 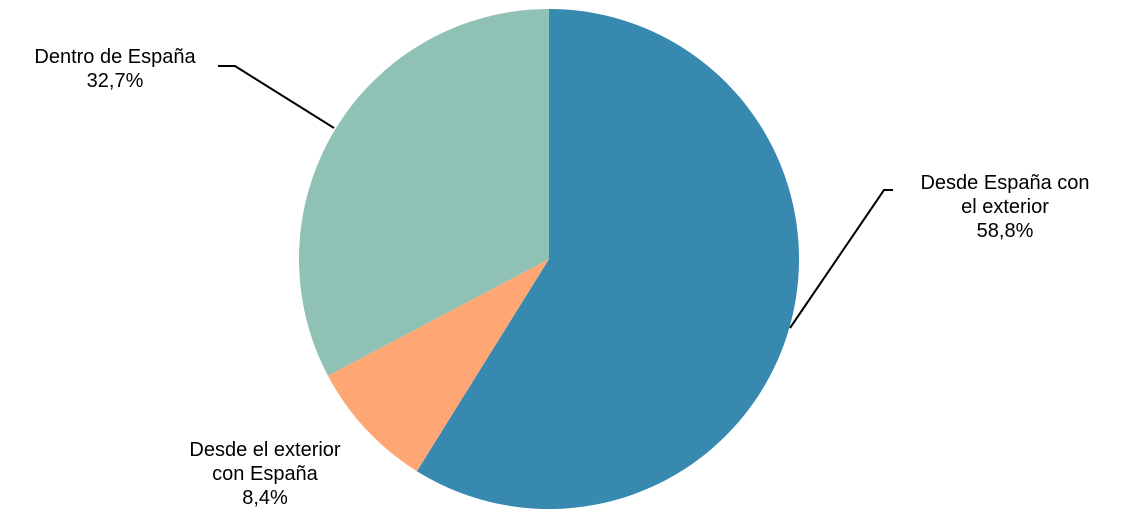 I want to click on pie-slice-desde-el-exterior-con-españa, so click(x=438, y=365).